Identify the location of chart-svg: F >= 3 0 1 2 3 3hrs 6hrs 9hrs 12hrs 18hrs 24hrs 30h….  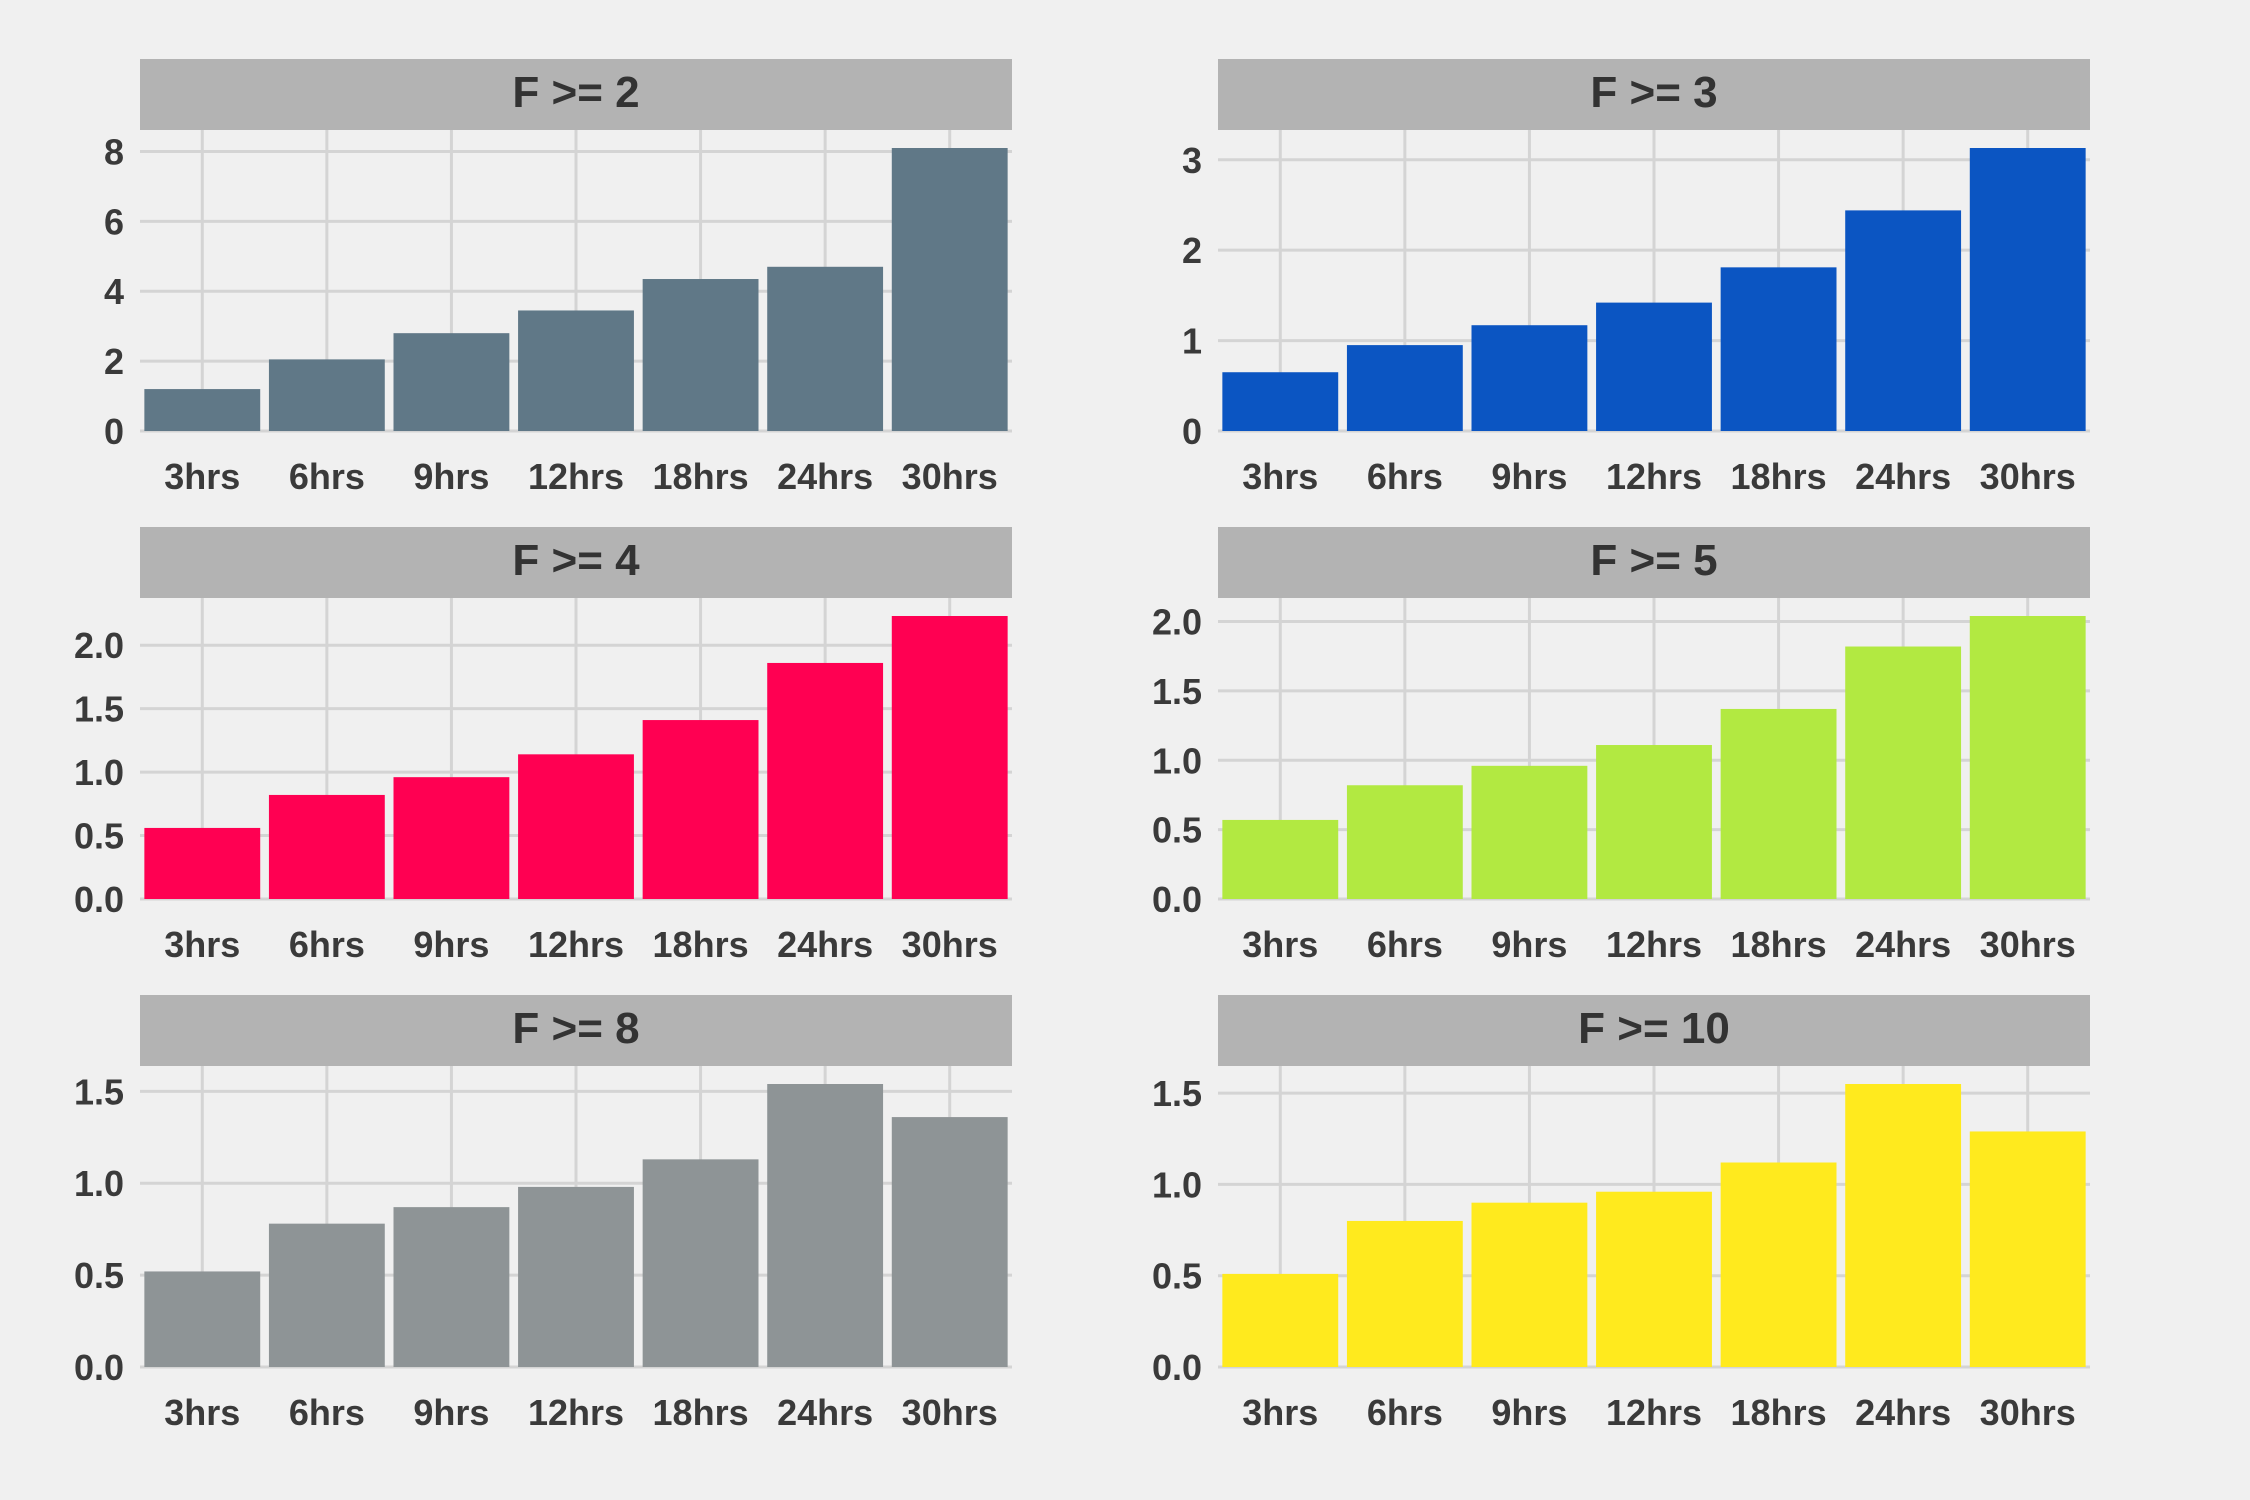
(1636, 278).